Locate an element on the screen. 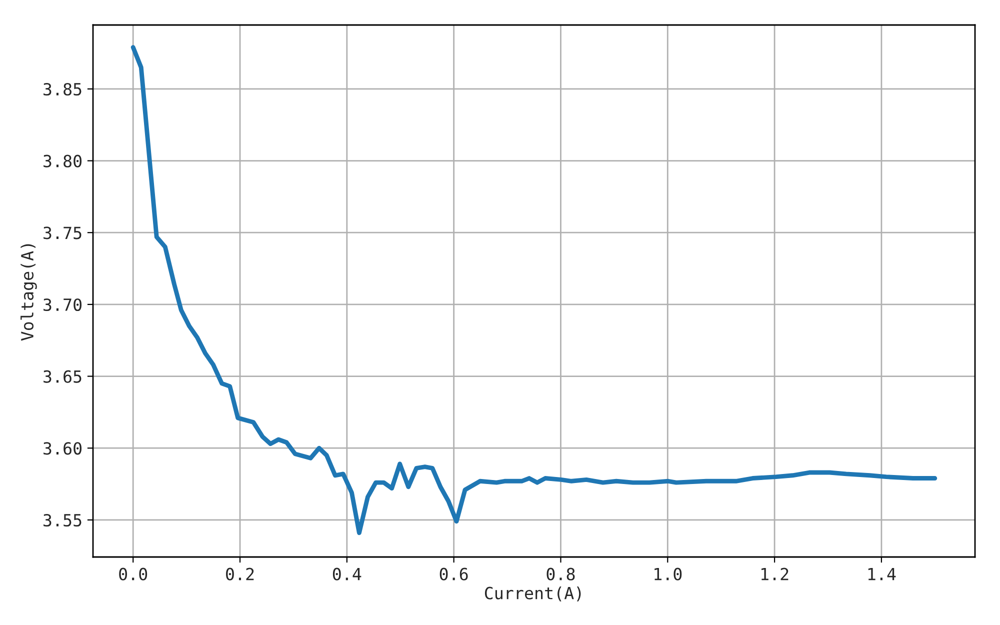 Image resolution: width=1000 pixels, height=625 pixels. y-tick-label: 3.80 is located at coordinates (63, 161).